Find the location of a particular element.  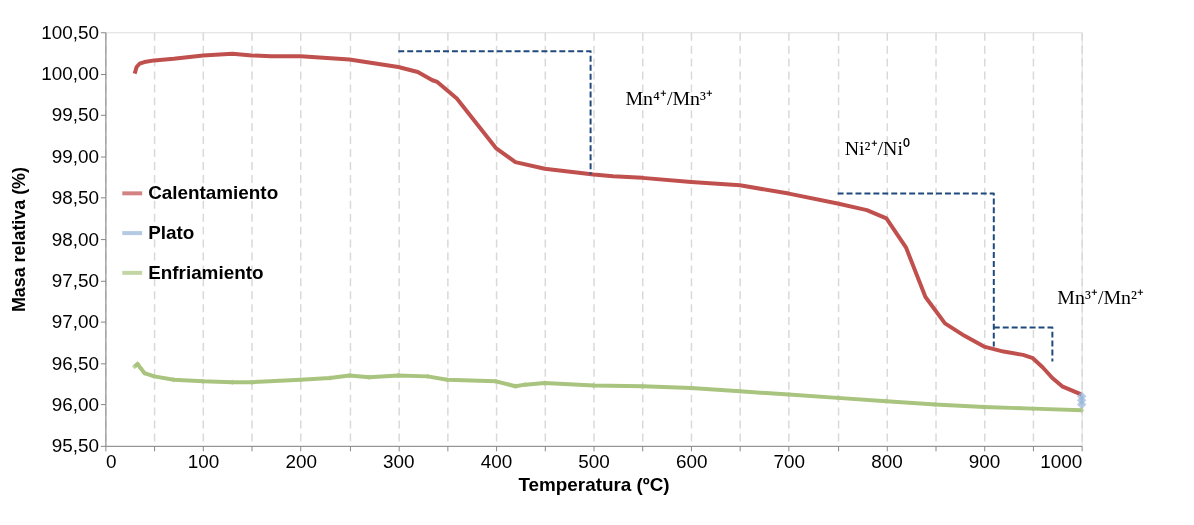

x-tick-label: 700 is located at coordinates (789, 462).